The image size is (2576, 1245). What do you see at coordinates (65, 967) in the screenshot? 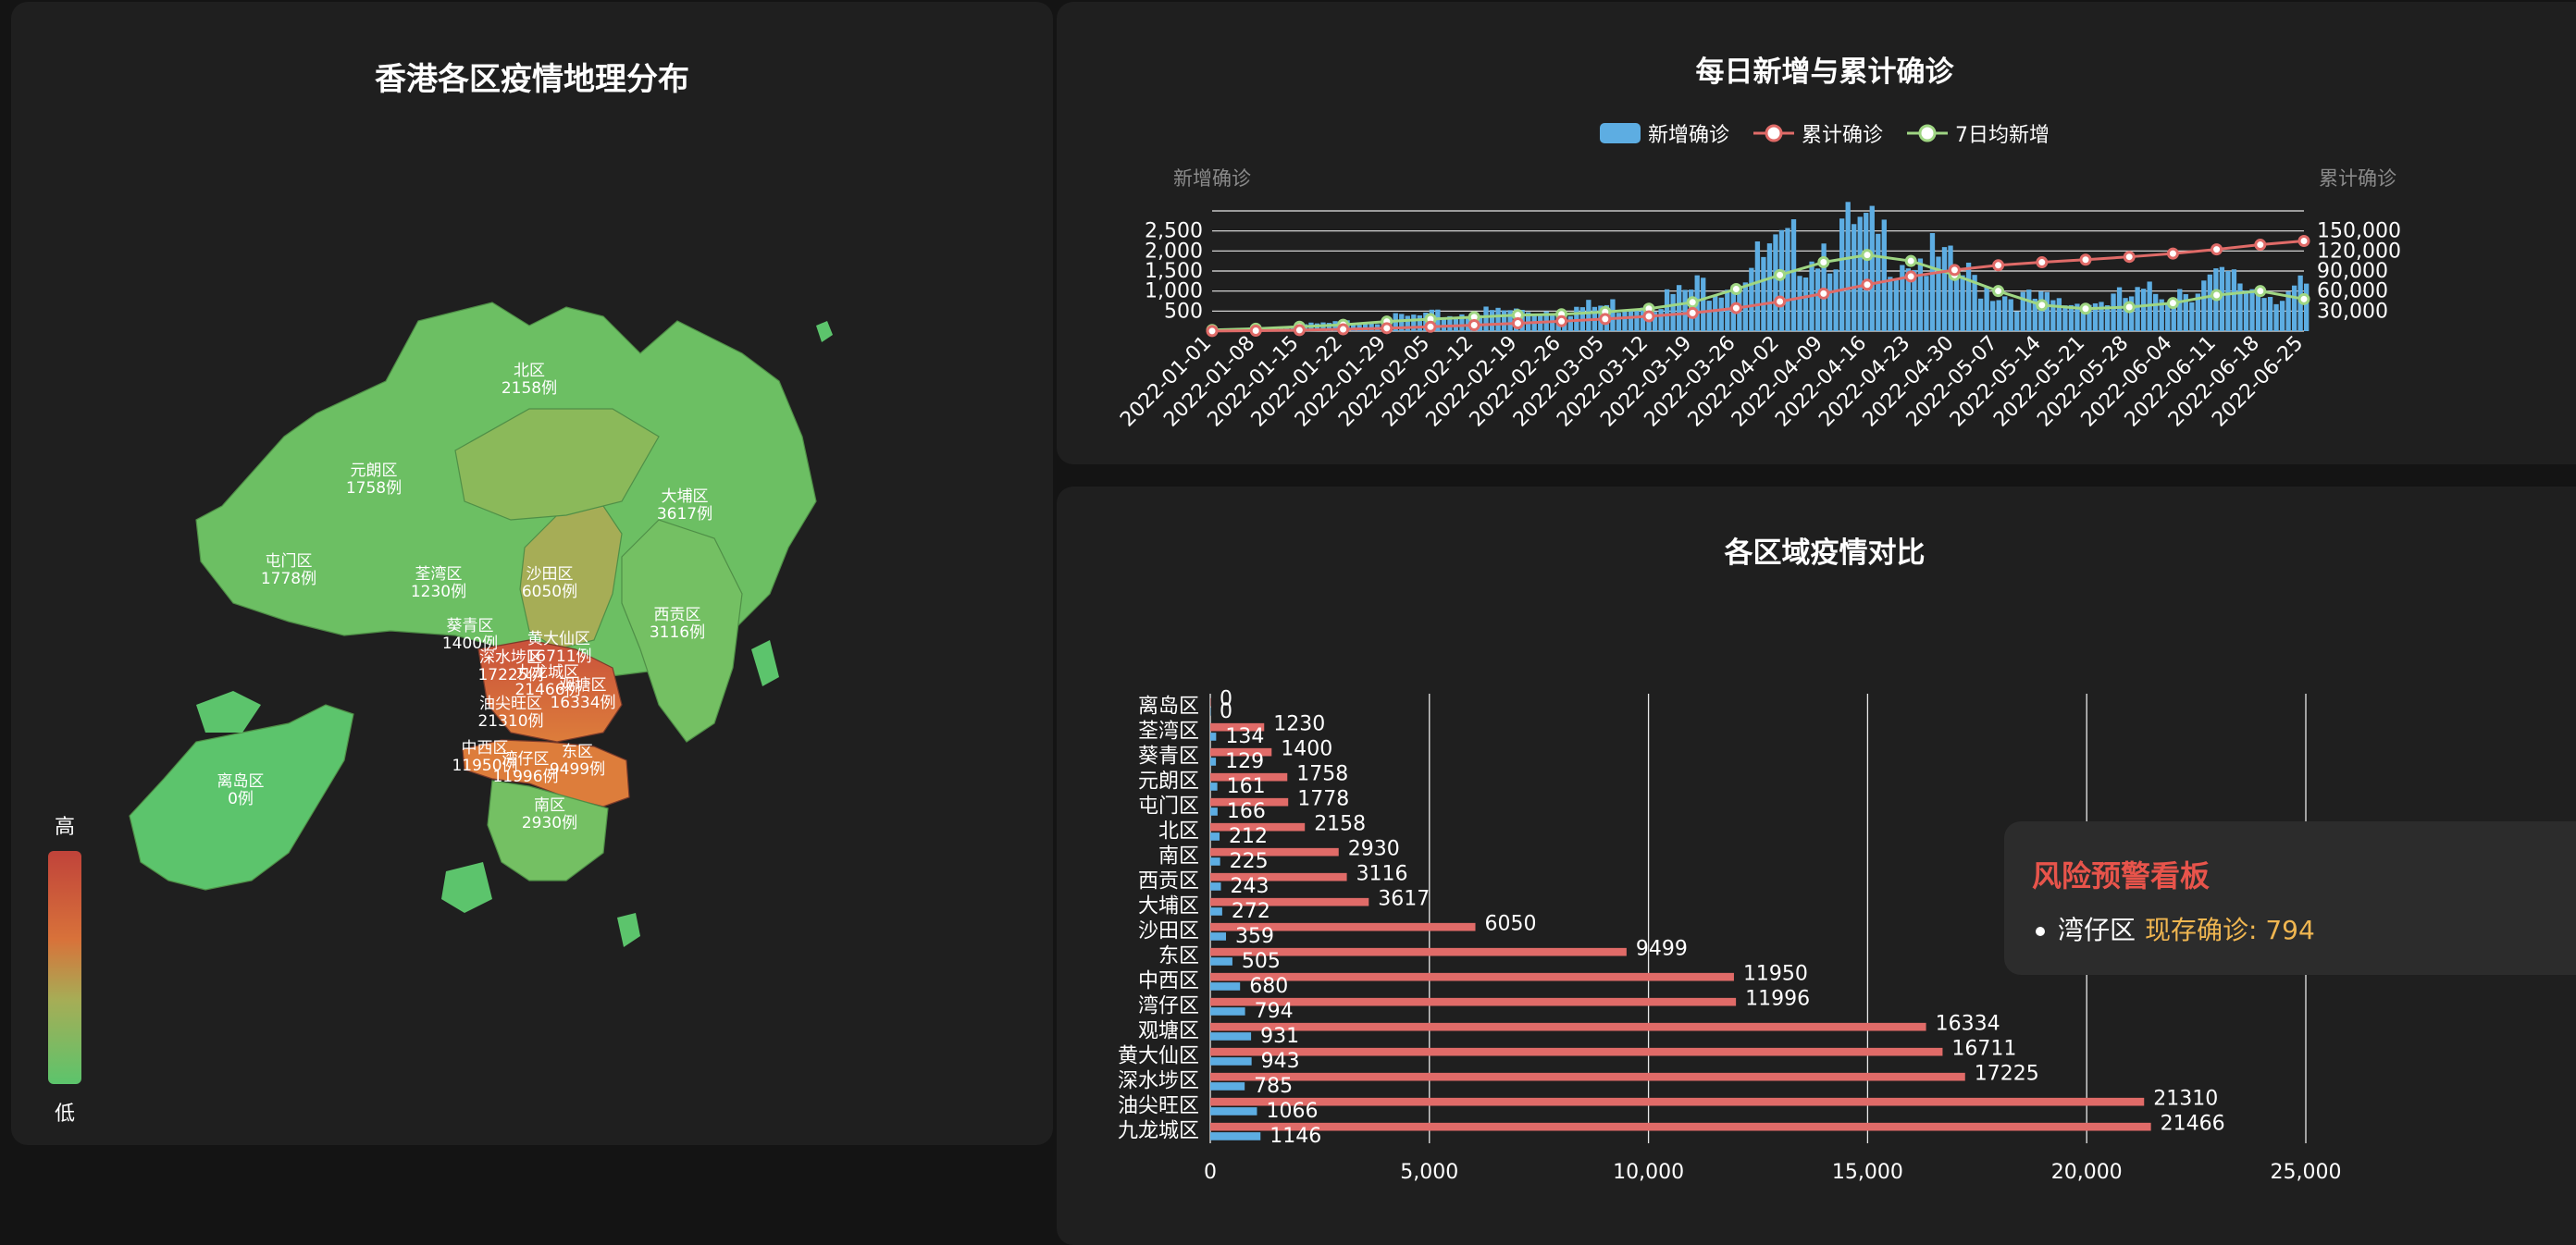
I see `visual-map-gradient` at bounding box center [65, 967].